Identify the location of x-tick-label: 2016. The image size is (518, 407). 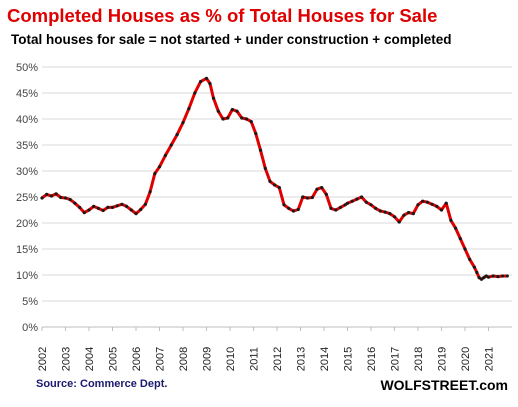
(372, 359).